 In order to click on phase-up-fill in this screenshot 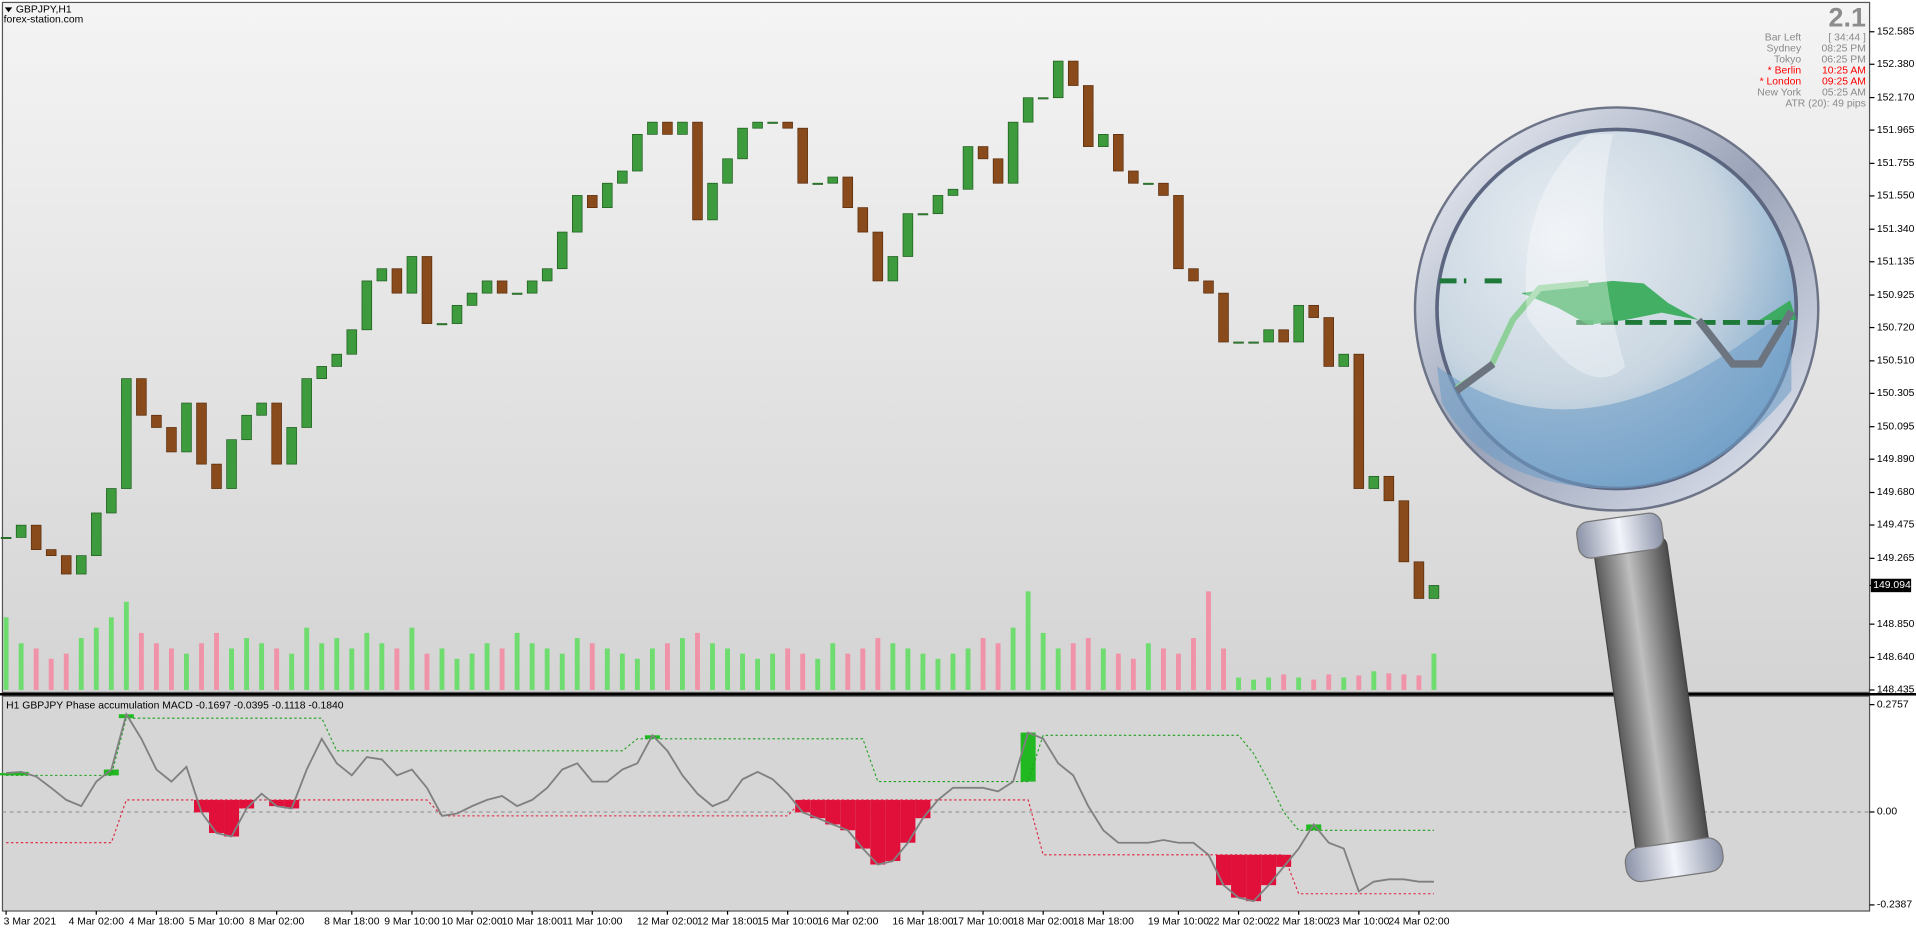, I will do `click(1028, 757)`.